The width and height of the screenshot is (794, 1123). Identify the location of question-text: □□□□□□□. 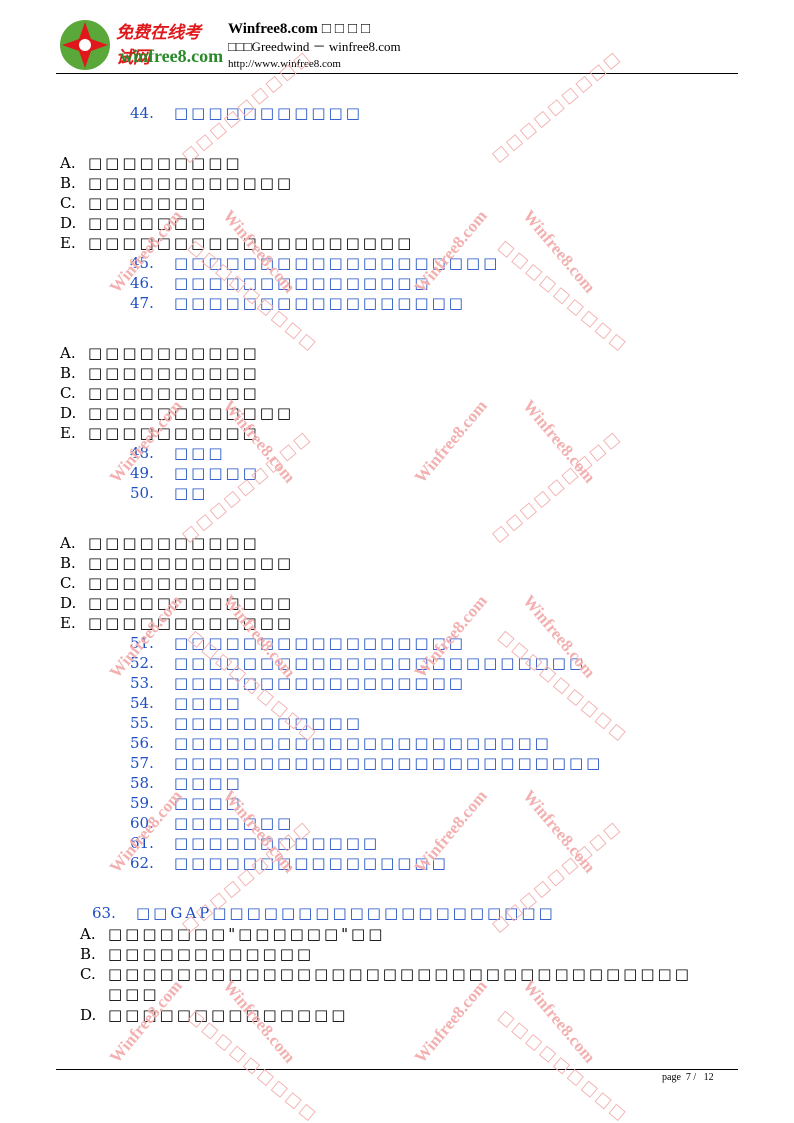
(234, 823).